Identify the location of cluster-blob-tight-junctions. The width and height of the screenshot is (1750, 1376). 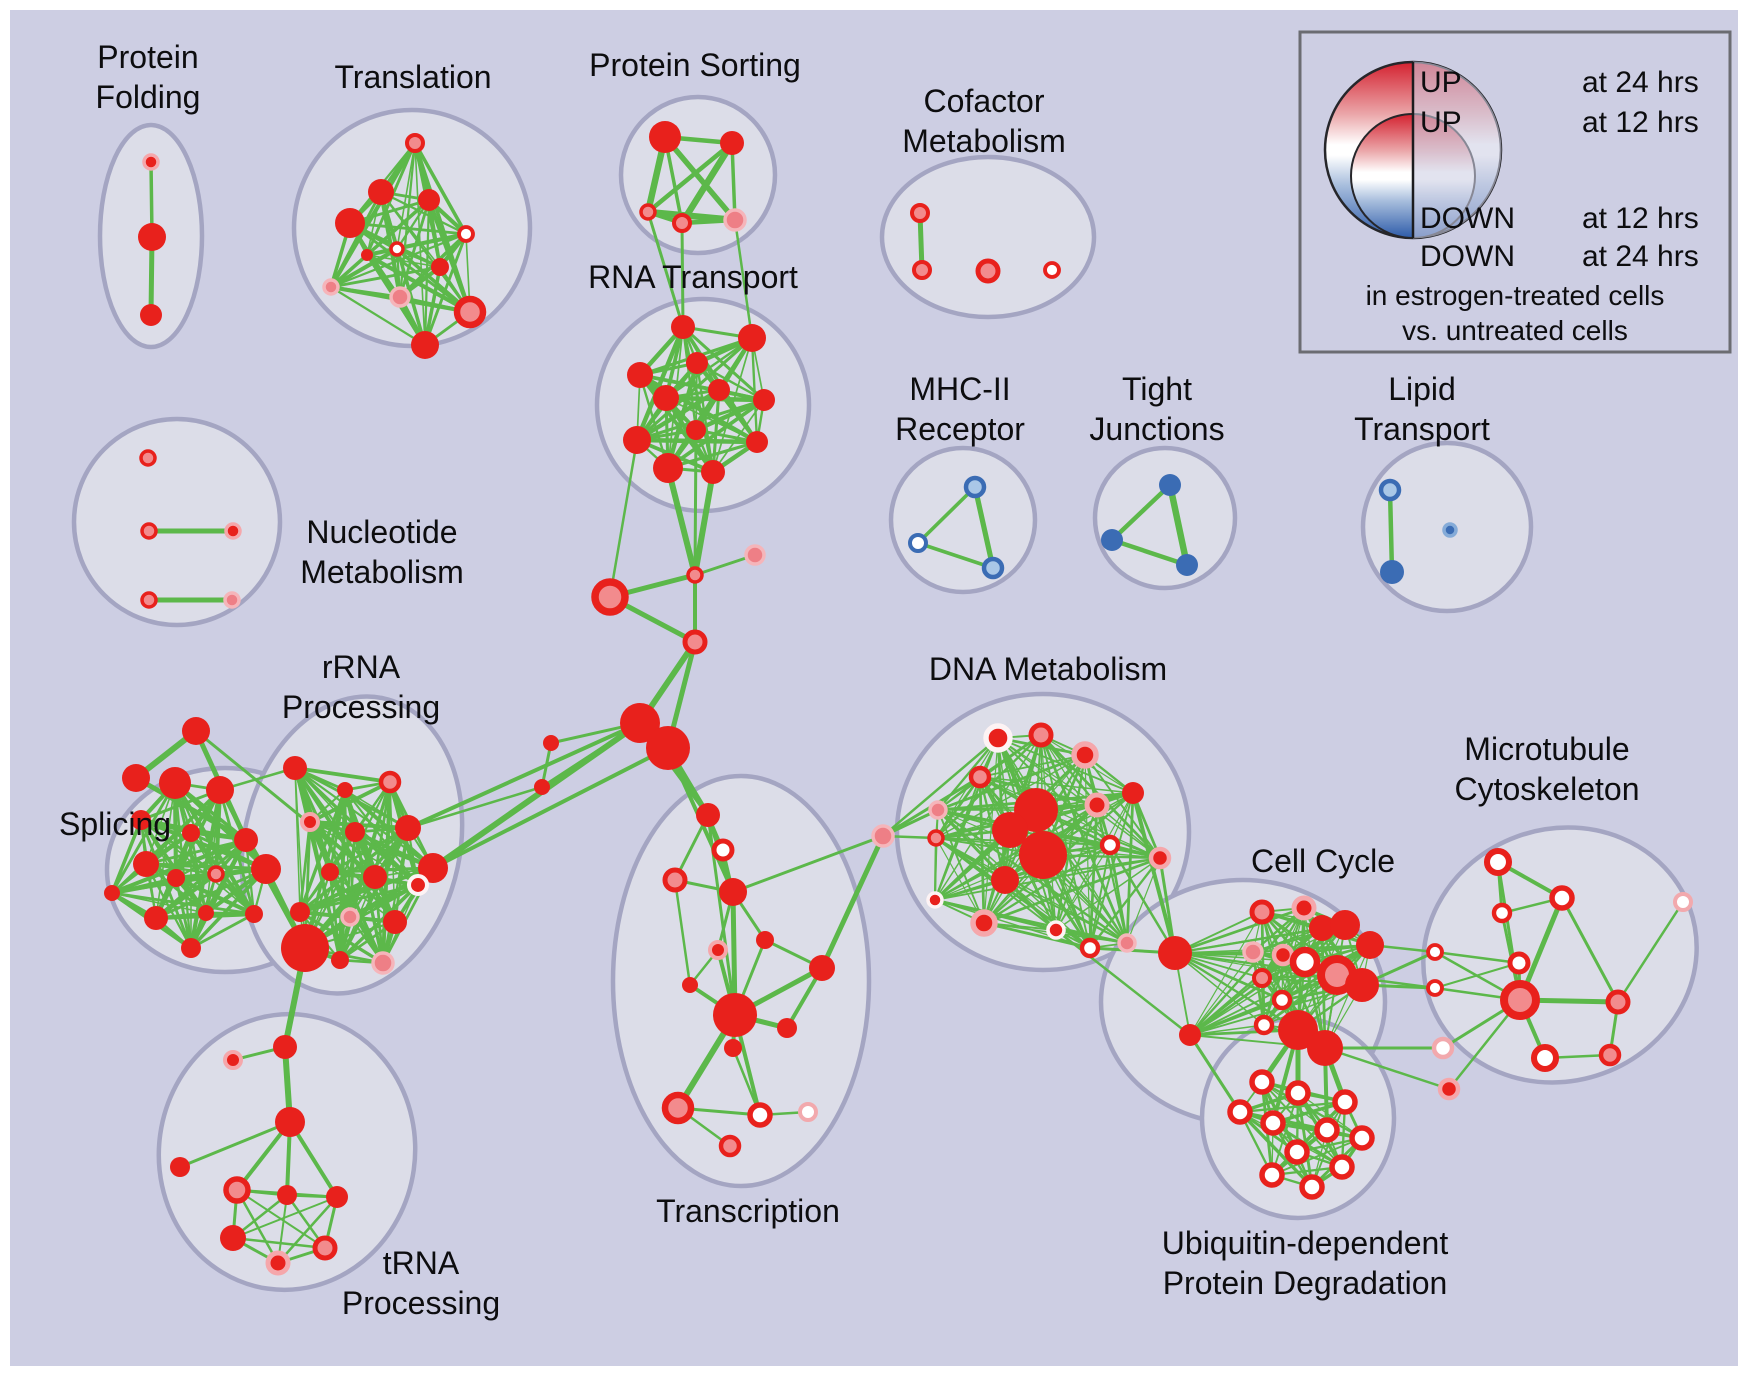
(1165, 518).